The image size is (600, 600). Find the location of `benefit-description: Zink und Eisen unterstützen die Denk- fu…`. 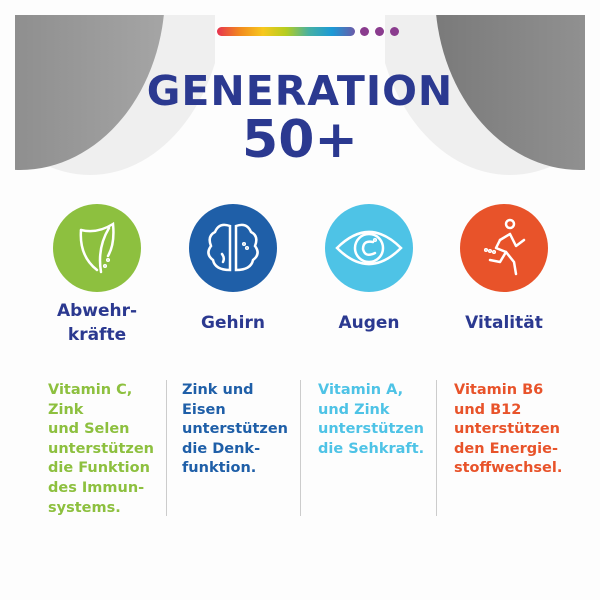

benefit-description: Zink und Eisen unterstützen die Denk- fu… is located at coordinates (235, 429).